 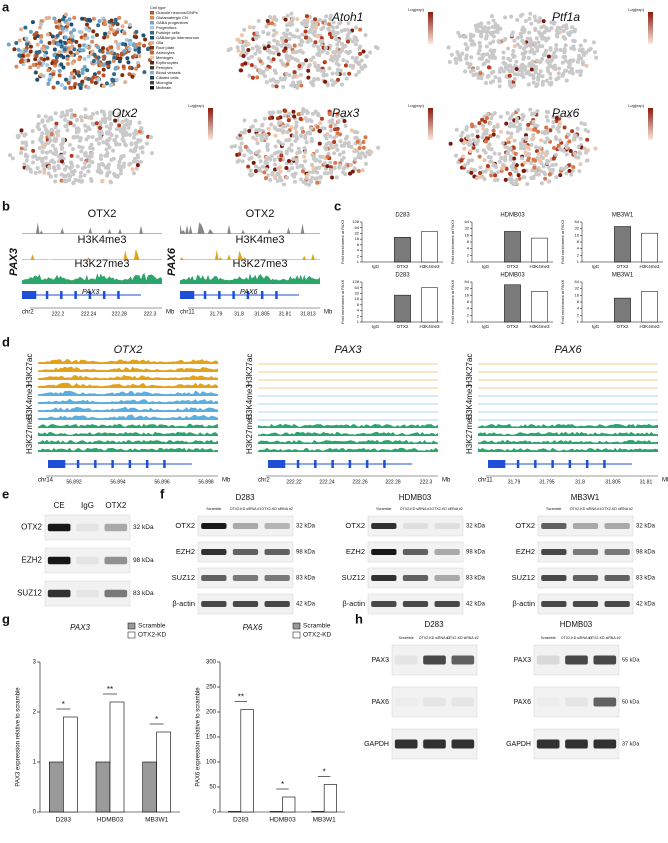 I want to click on protein-label: OTX2, so click(x=185, y=525).